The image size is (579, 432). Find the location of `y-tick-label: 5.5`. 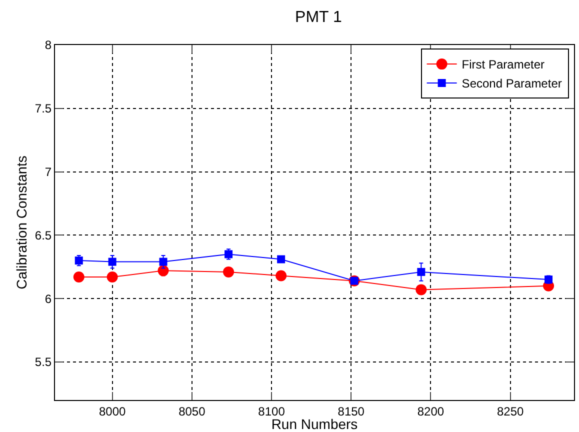

y-tick-label: 5.5 is located at coordinates (43, 362).